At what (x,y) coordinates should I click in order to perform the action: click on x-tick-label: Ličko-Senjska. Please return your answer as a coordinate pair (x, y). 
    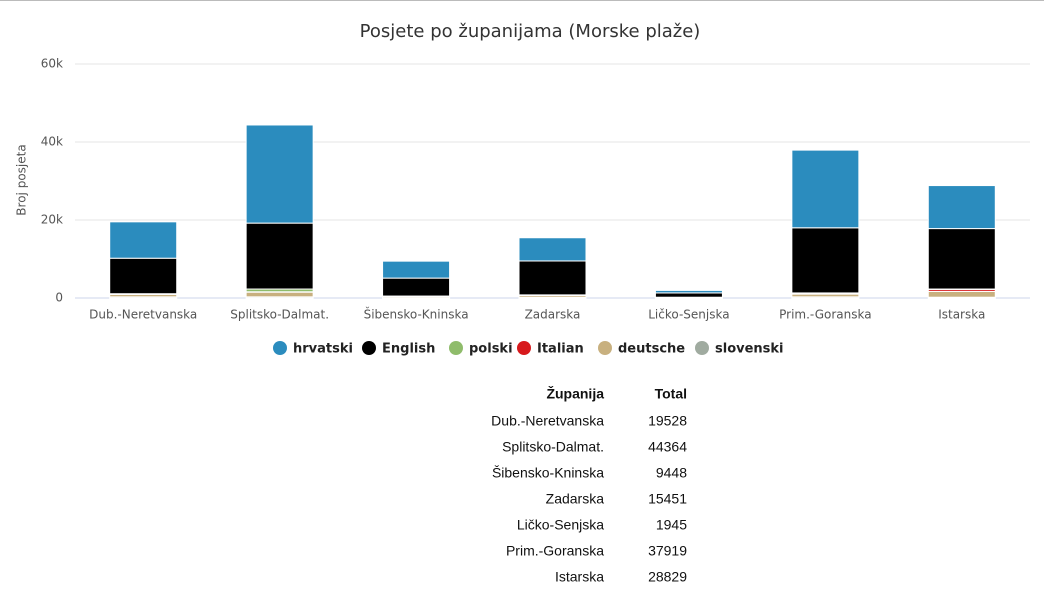
    Looking at the image, I should click on (688, 315).